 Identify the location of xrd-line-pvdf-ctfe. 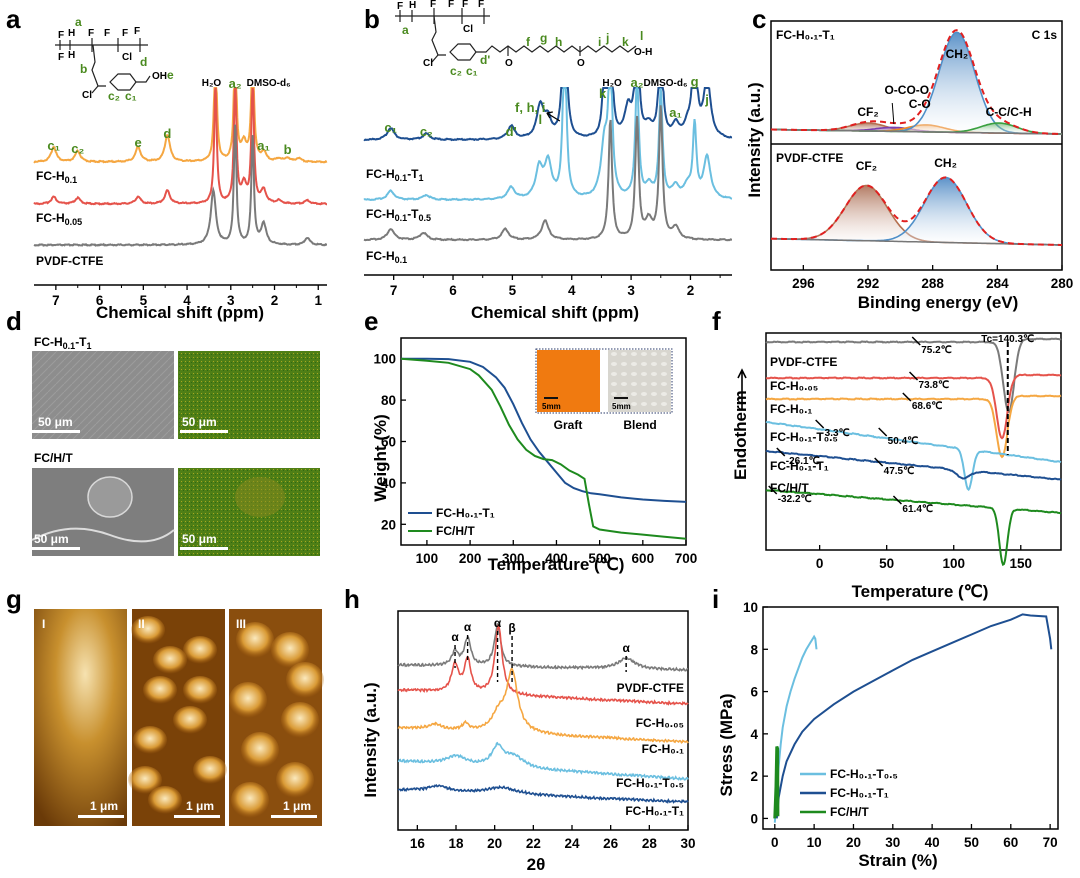
(542, 647).